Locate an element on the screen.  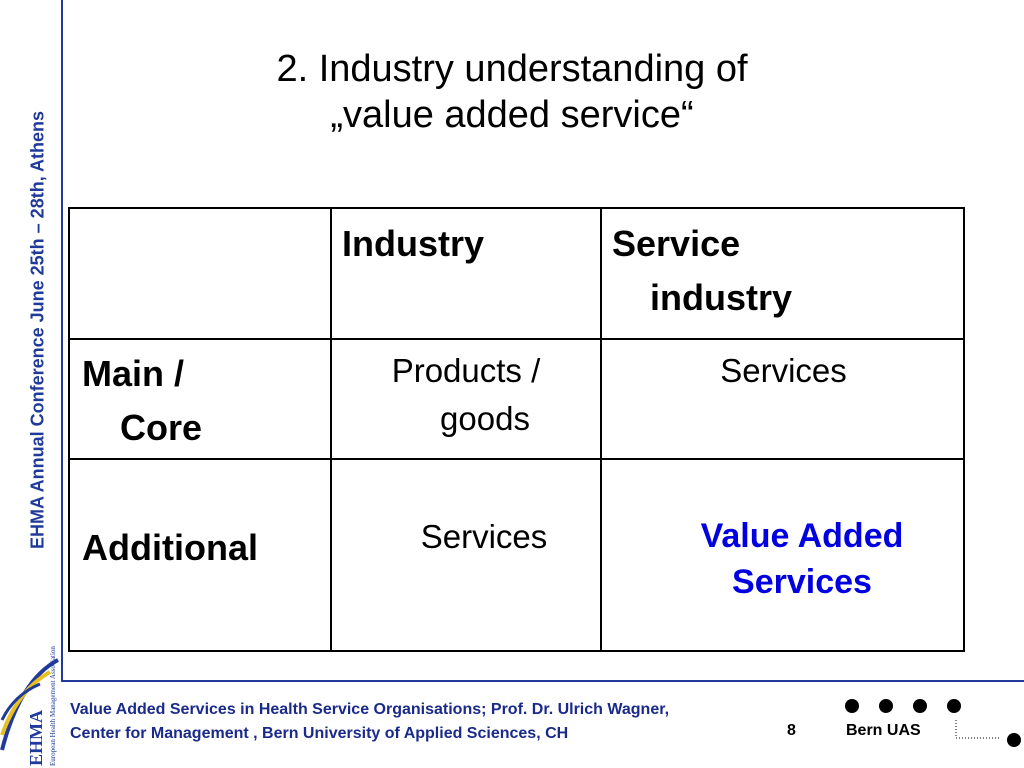
header-cell: Service industry is located at coordinates (702, 271).